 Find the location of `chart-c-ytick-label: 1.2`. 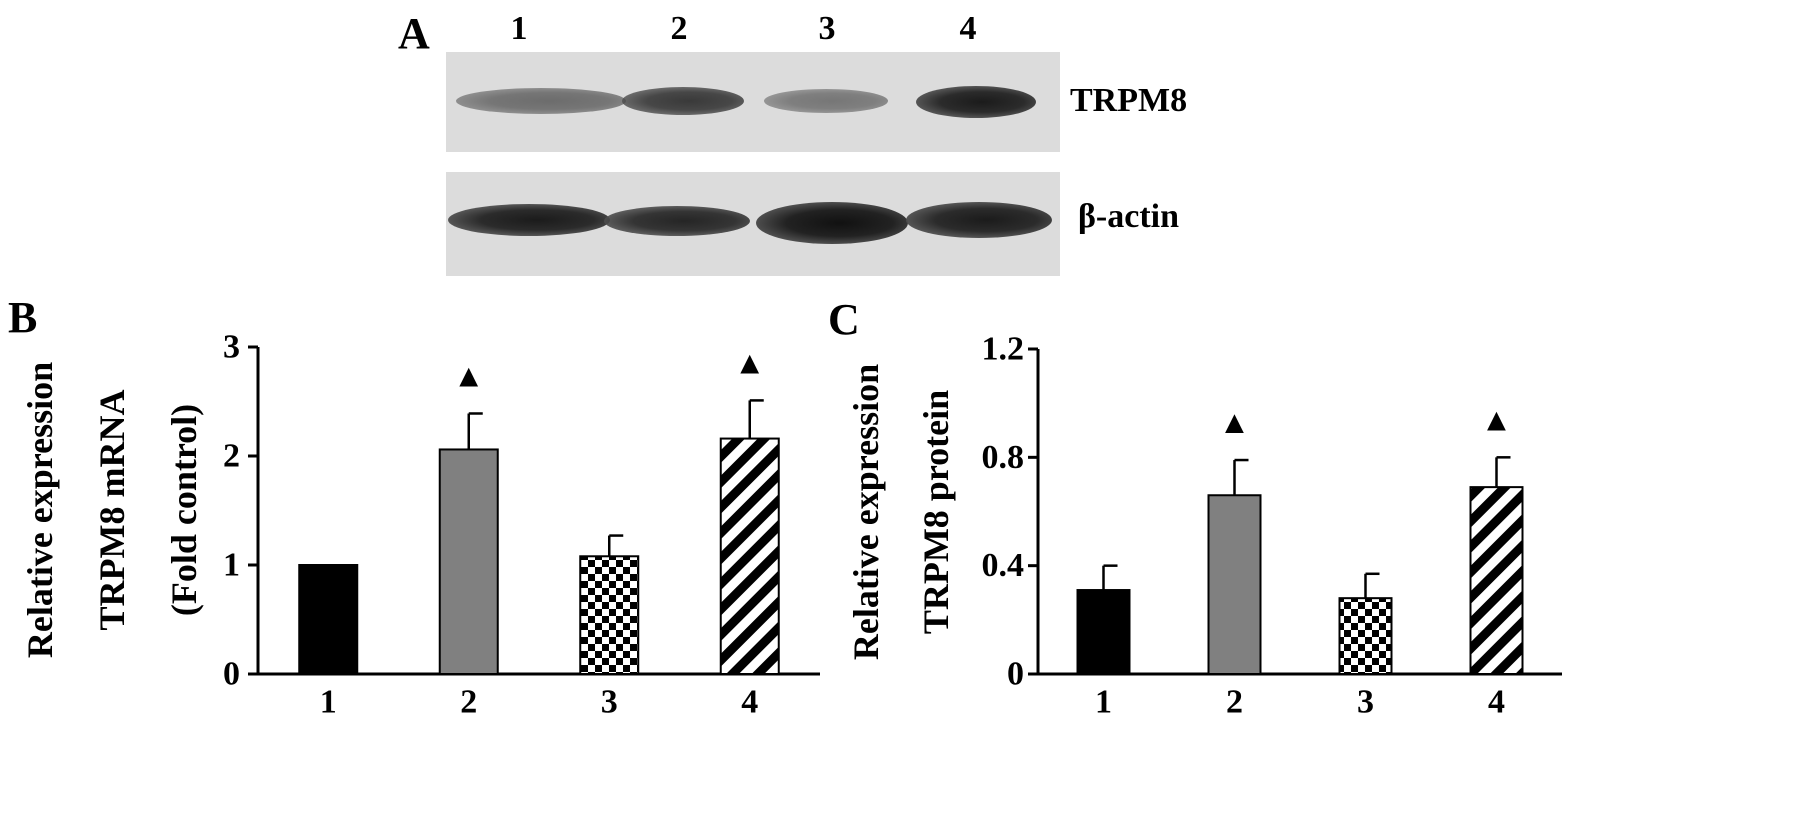

chart-c-ytick-label: 1.2 is located at coordinates (1003, 349).